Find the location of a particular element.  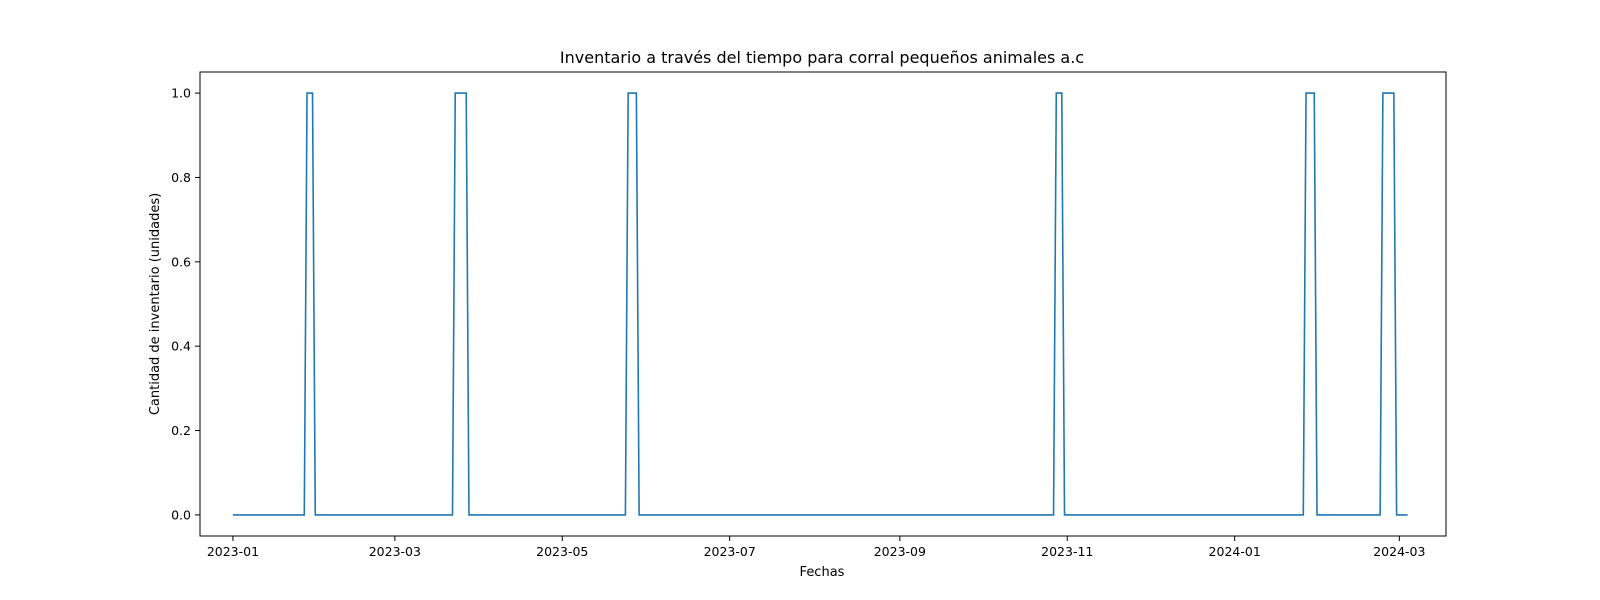

y-tick-label-1: 0.2 is located at coordinates (181, 430).